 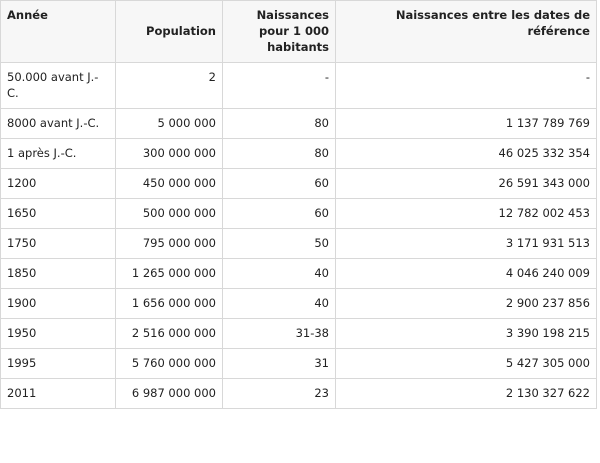 I want to click on table-cell: 1850, so click(x=58, y=273).